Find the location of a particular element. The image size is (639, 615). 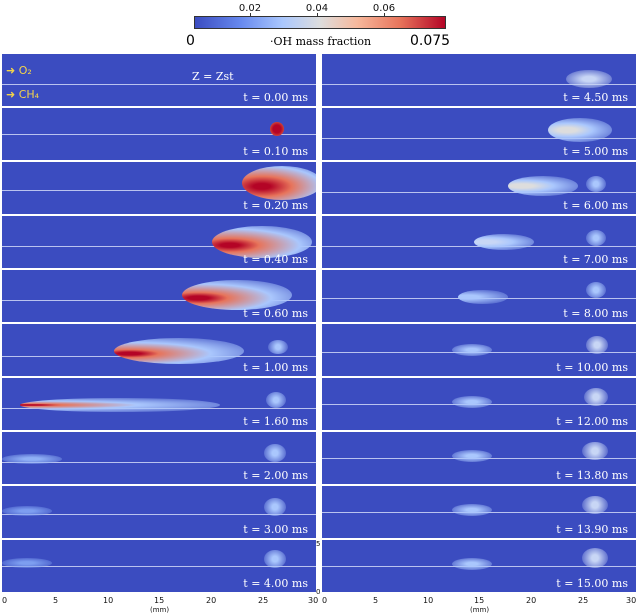

time-label: t = 15.00 ms is located at coordinates (592, 583).